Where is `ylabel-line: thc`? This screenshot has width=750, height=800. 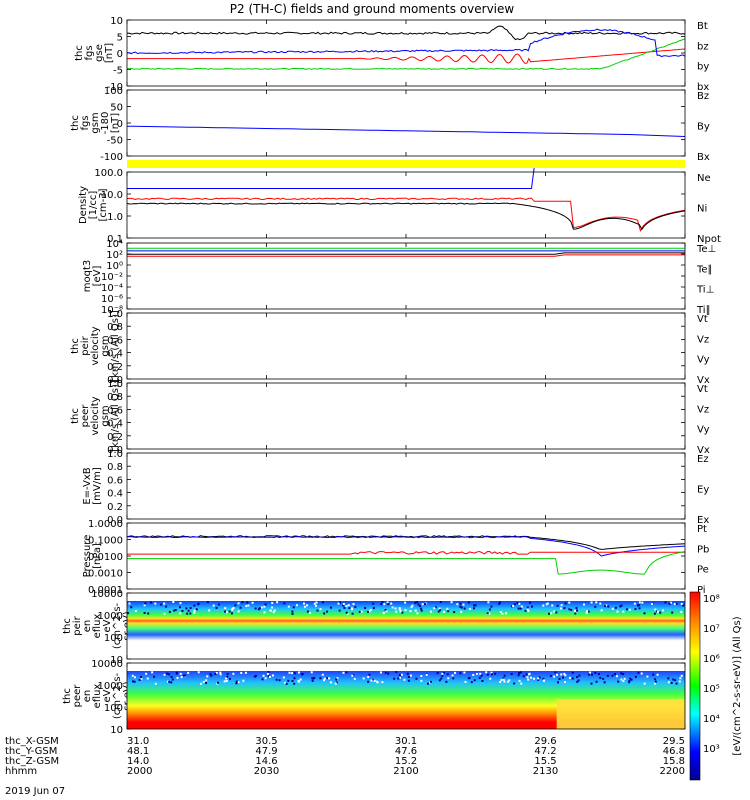 ylabel-line: thc is located at coordinates (79, 53).